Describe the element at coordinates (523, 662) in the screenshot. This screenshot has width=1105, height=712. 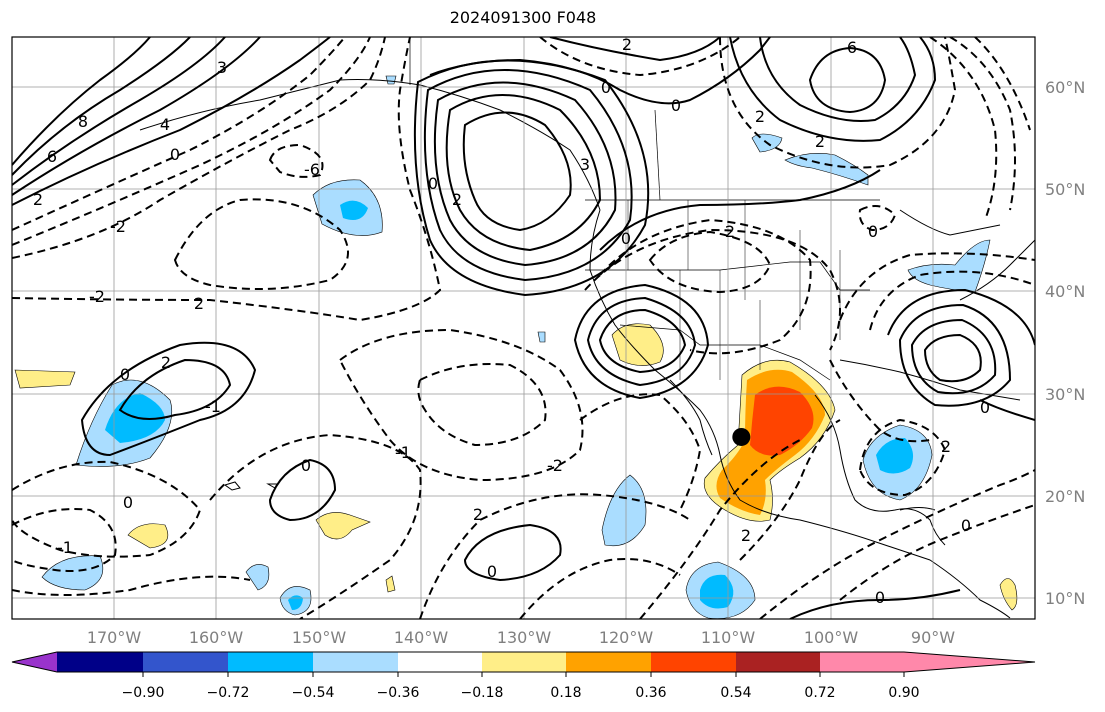
I see `colorbar-outline` at that location.